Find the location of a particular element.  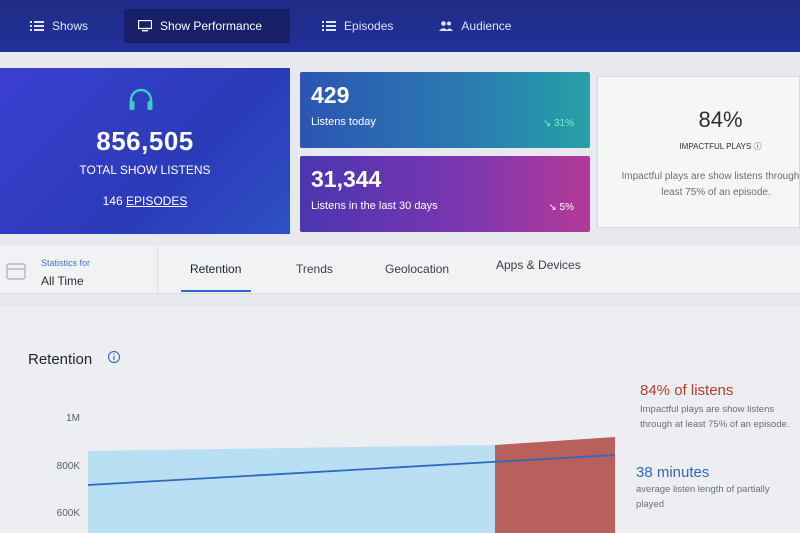

total-listens-label: TOTAL SHOW LISTENS is located at coordinates (145, 170).